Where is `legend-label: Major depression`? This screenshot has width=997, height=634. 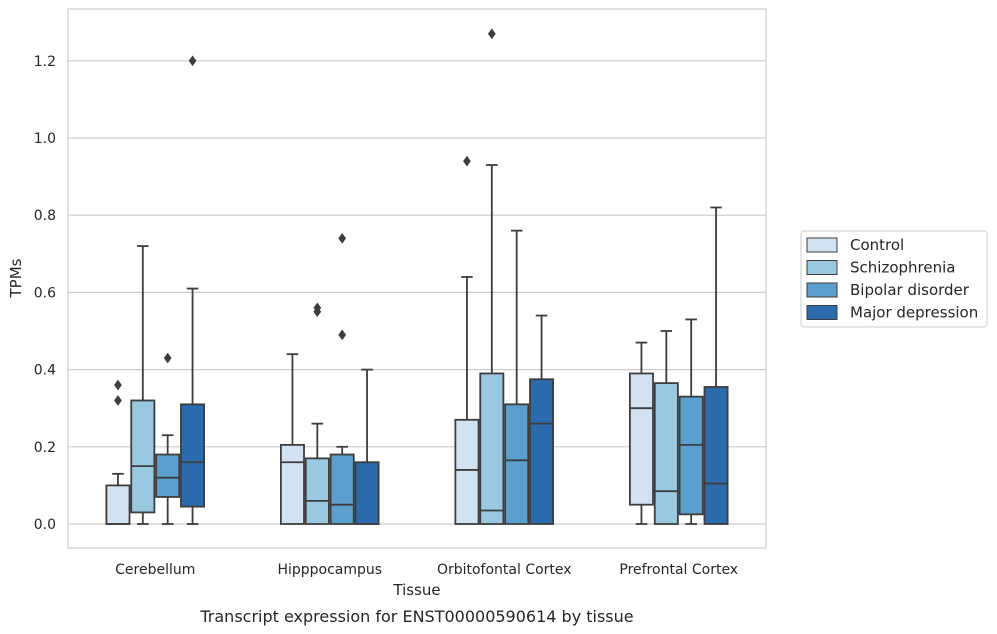 legend-label: Major depression is located at coordinates (914, 313).